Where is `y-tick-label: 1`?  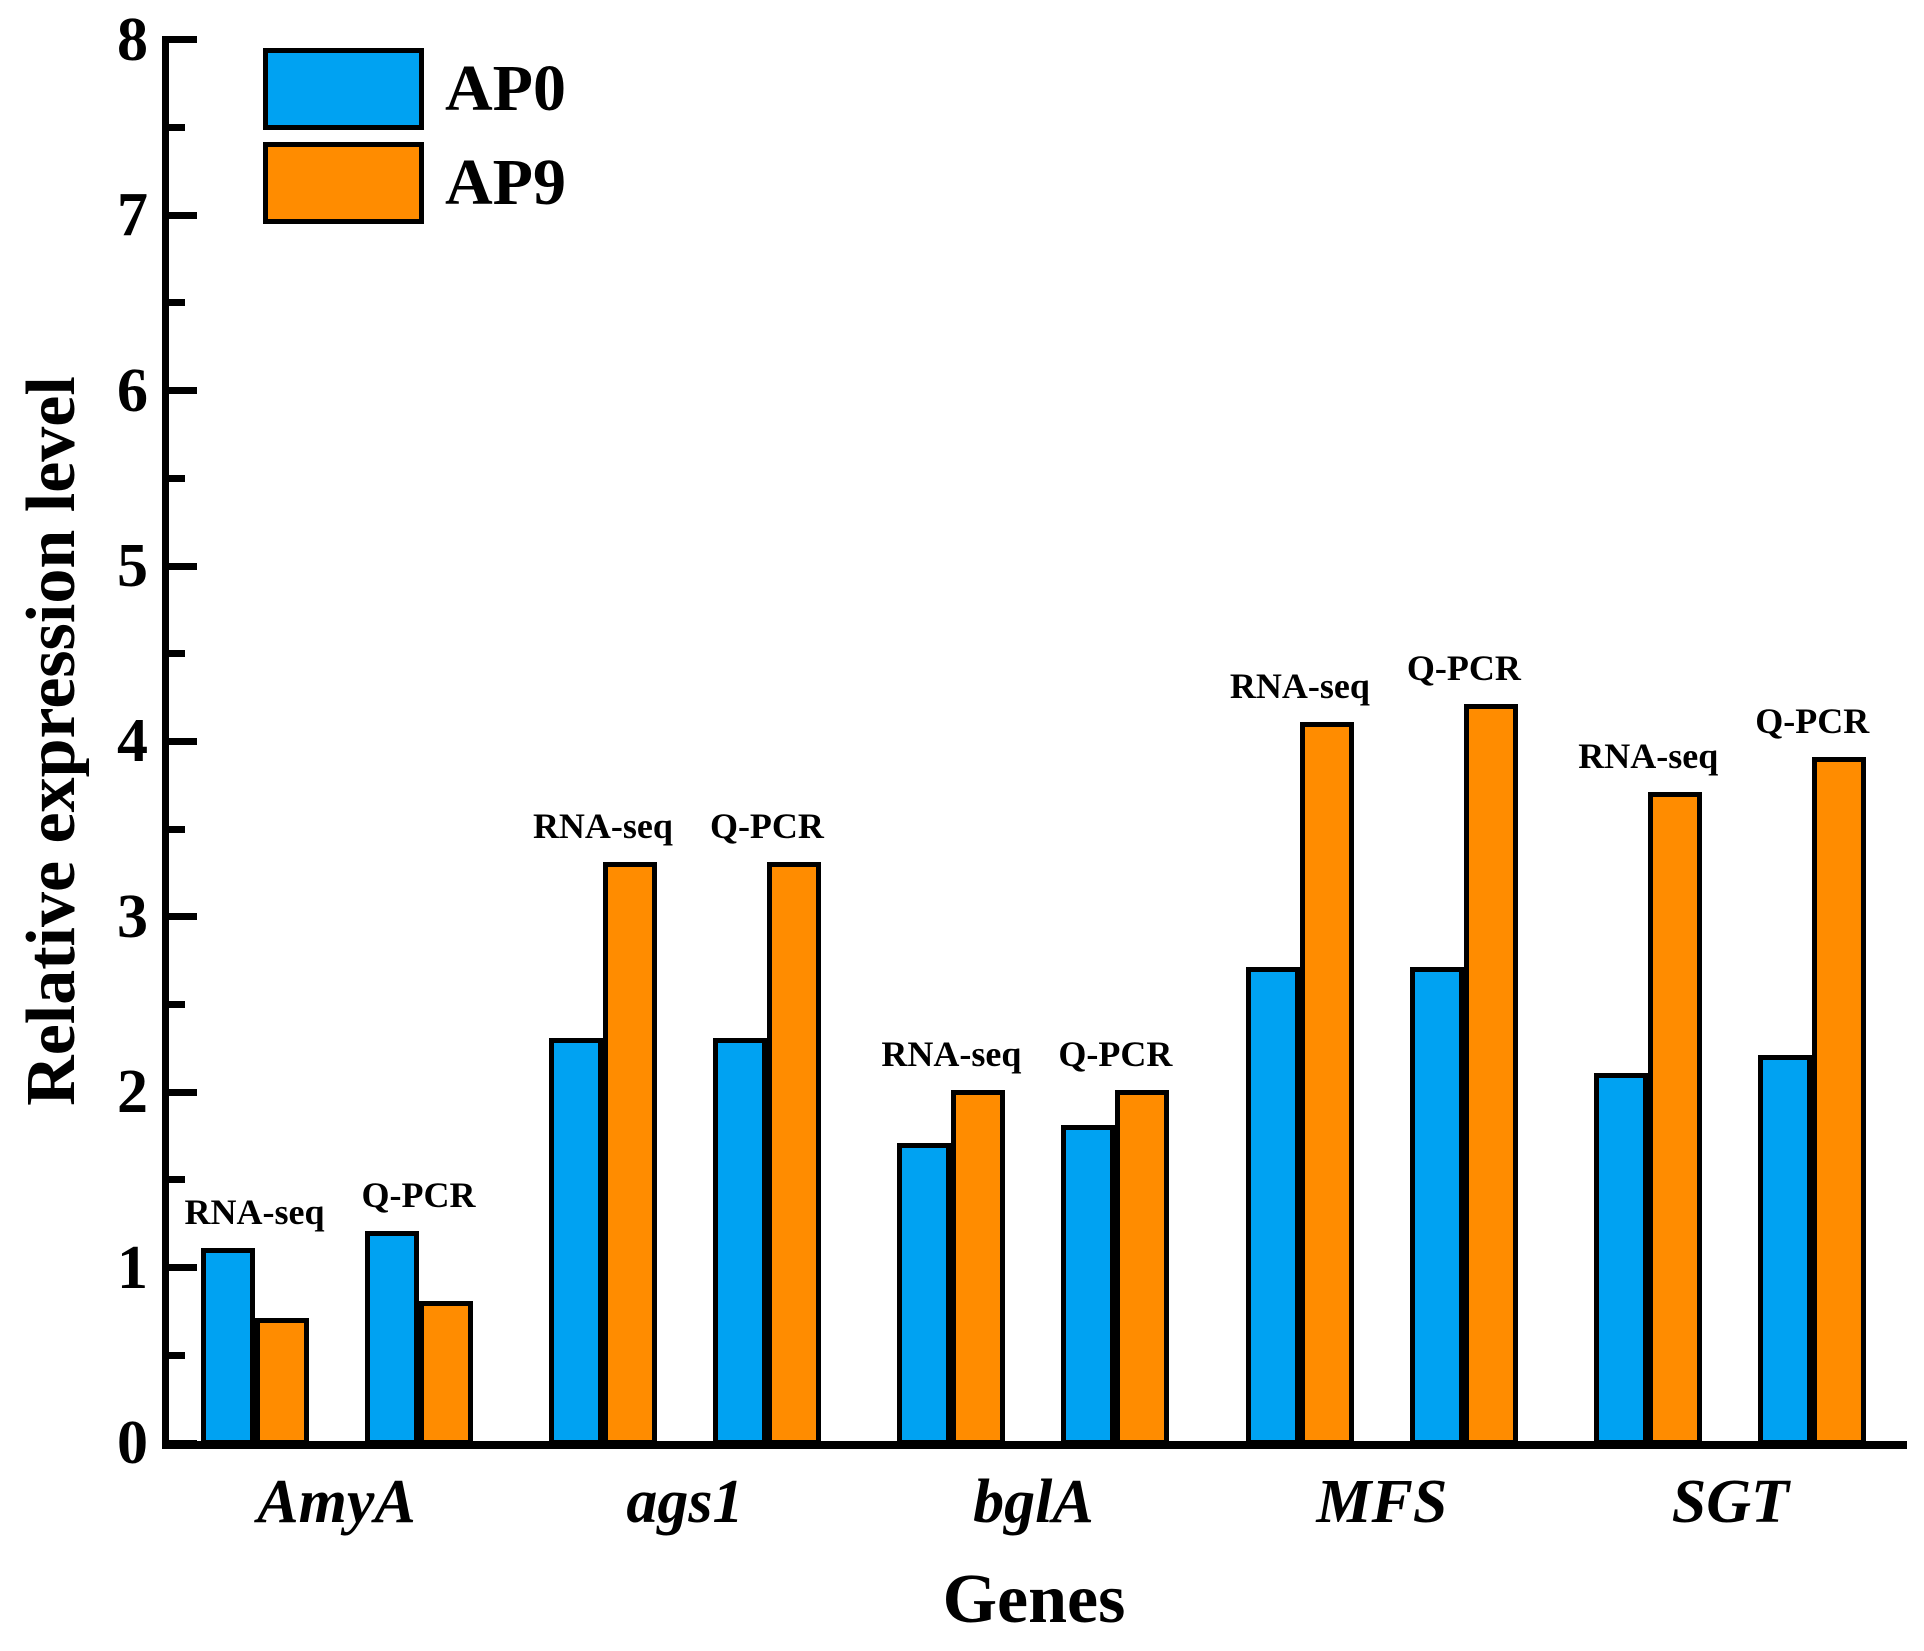
y-tick-label: 1 is located at coordinates (132, 1267).